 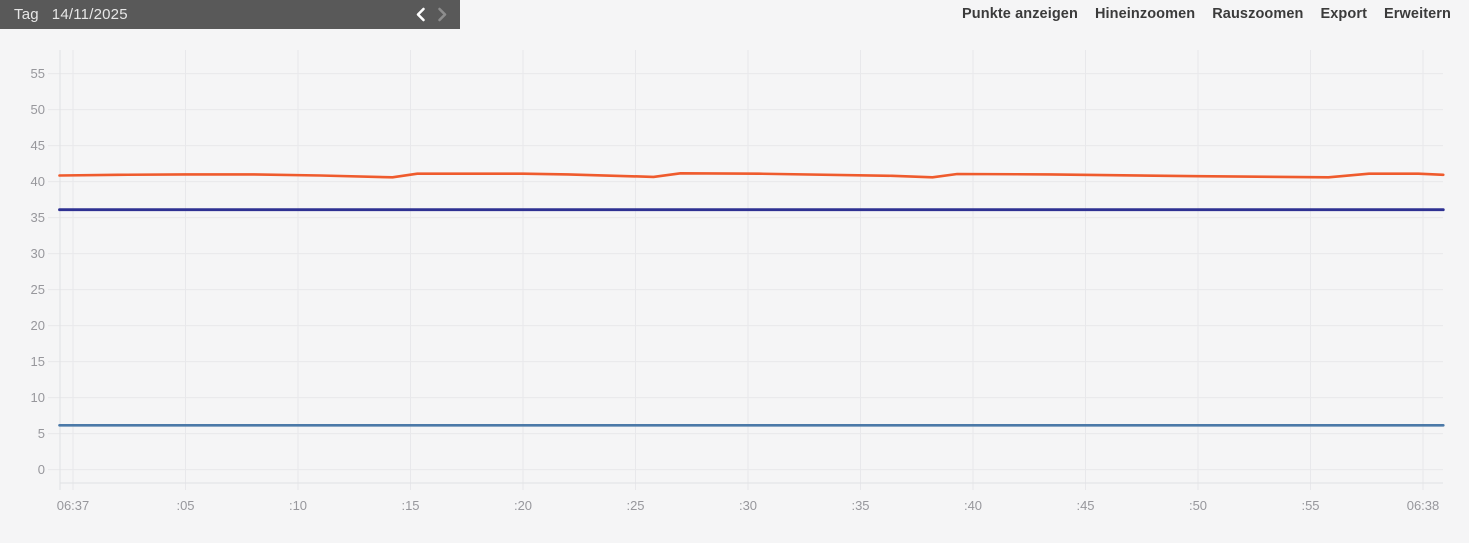 I want to click on x-tick-label: :45, so click(x=1085, y=505).